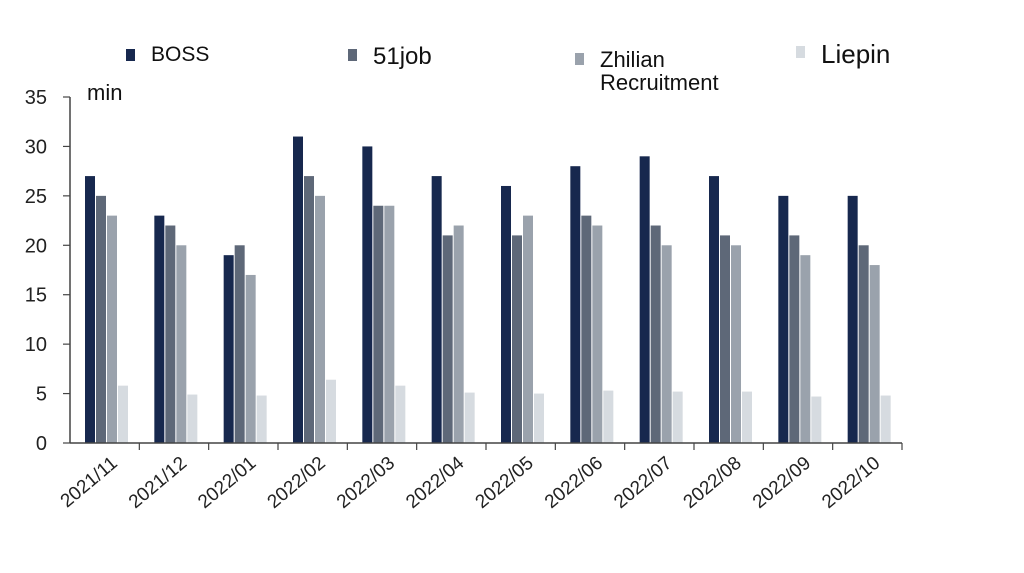 This screenshot has width=1024, height=573. What do you see at coordinates (130, 55) in the screenshot?
I see `legend-swatch-boss` at bounding box center [130, 55].